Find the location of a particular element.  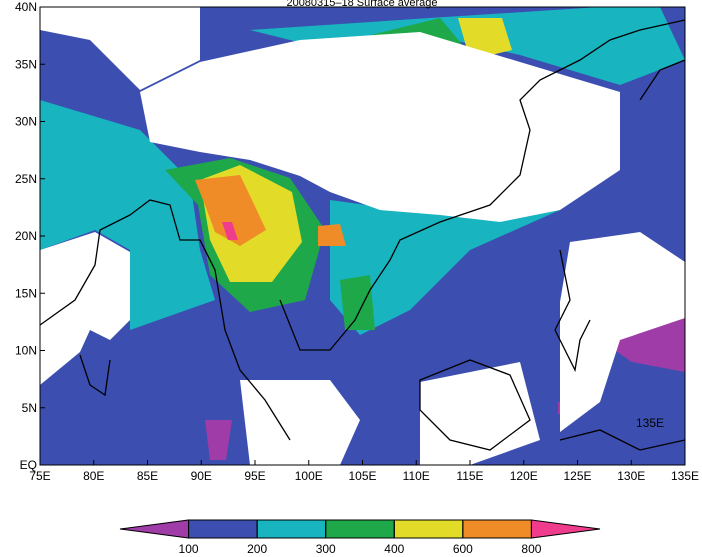

y-tick-label: 10N is located at coordinates (26, 351).